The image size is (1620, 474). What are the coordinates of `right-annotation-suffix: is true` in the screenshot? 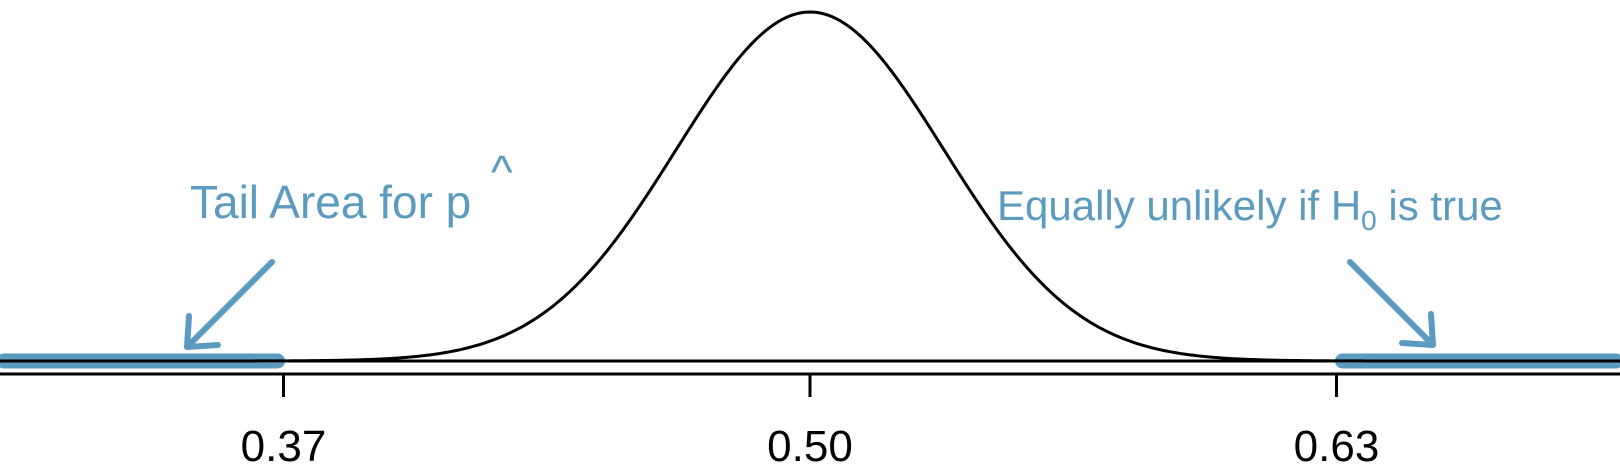 It's located at (1440, 205).